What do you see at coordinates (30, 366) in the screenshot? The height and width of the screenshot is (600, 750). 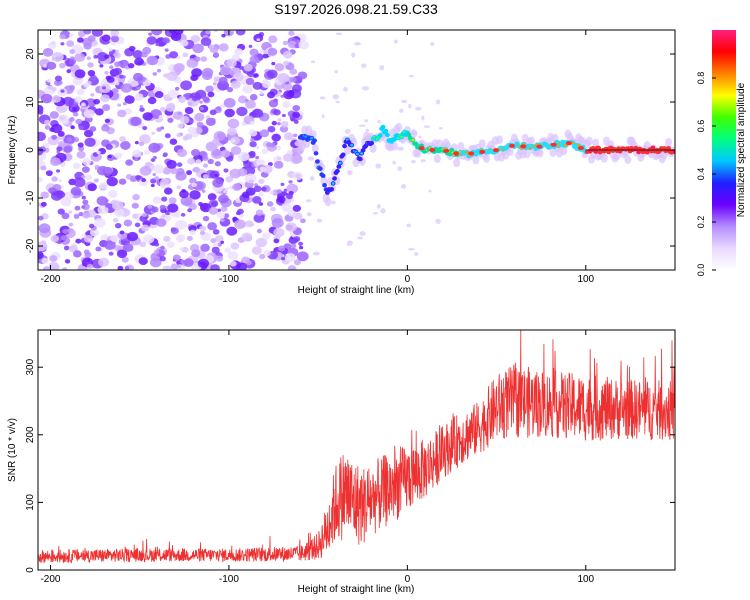 I see `y-tick-label: 300` at bounding box center [30, 366].